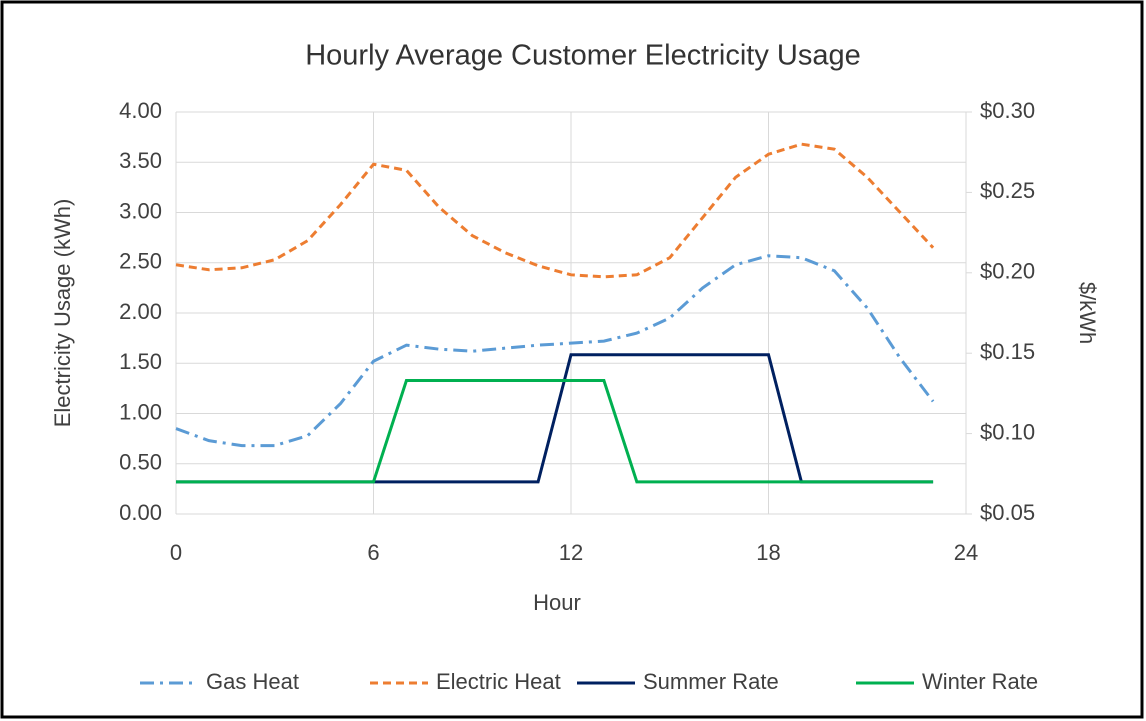  What do you see at coordinates (966, 552) in the screenshot?
I see `x-tick-label: 24` at bounding box center [966, 552].